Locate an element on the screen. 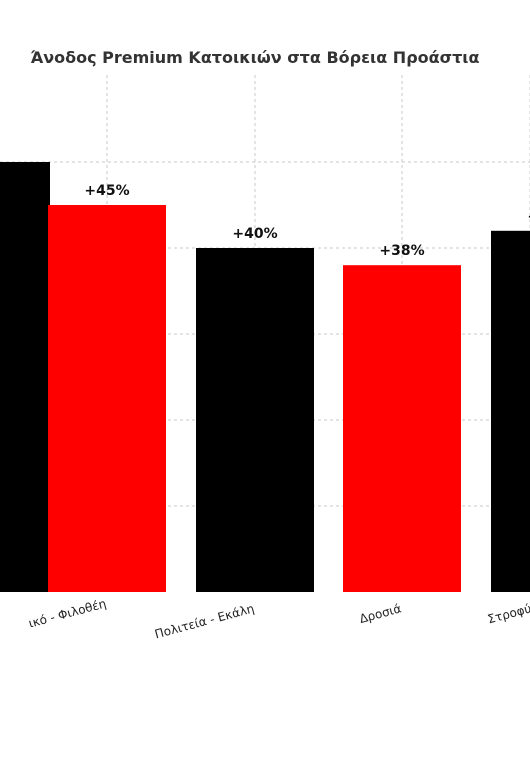  data-label: +45% is located at coordinates (106, 191).